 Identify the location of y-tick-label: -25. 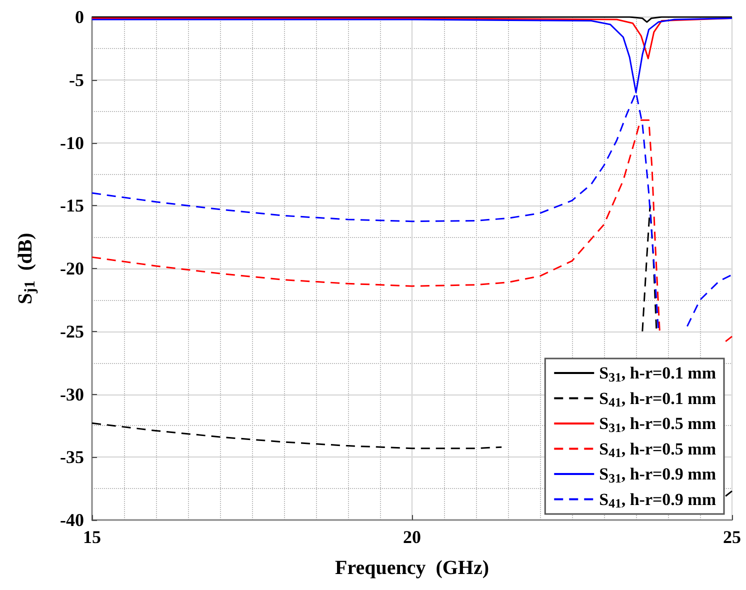
(72, 331).